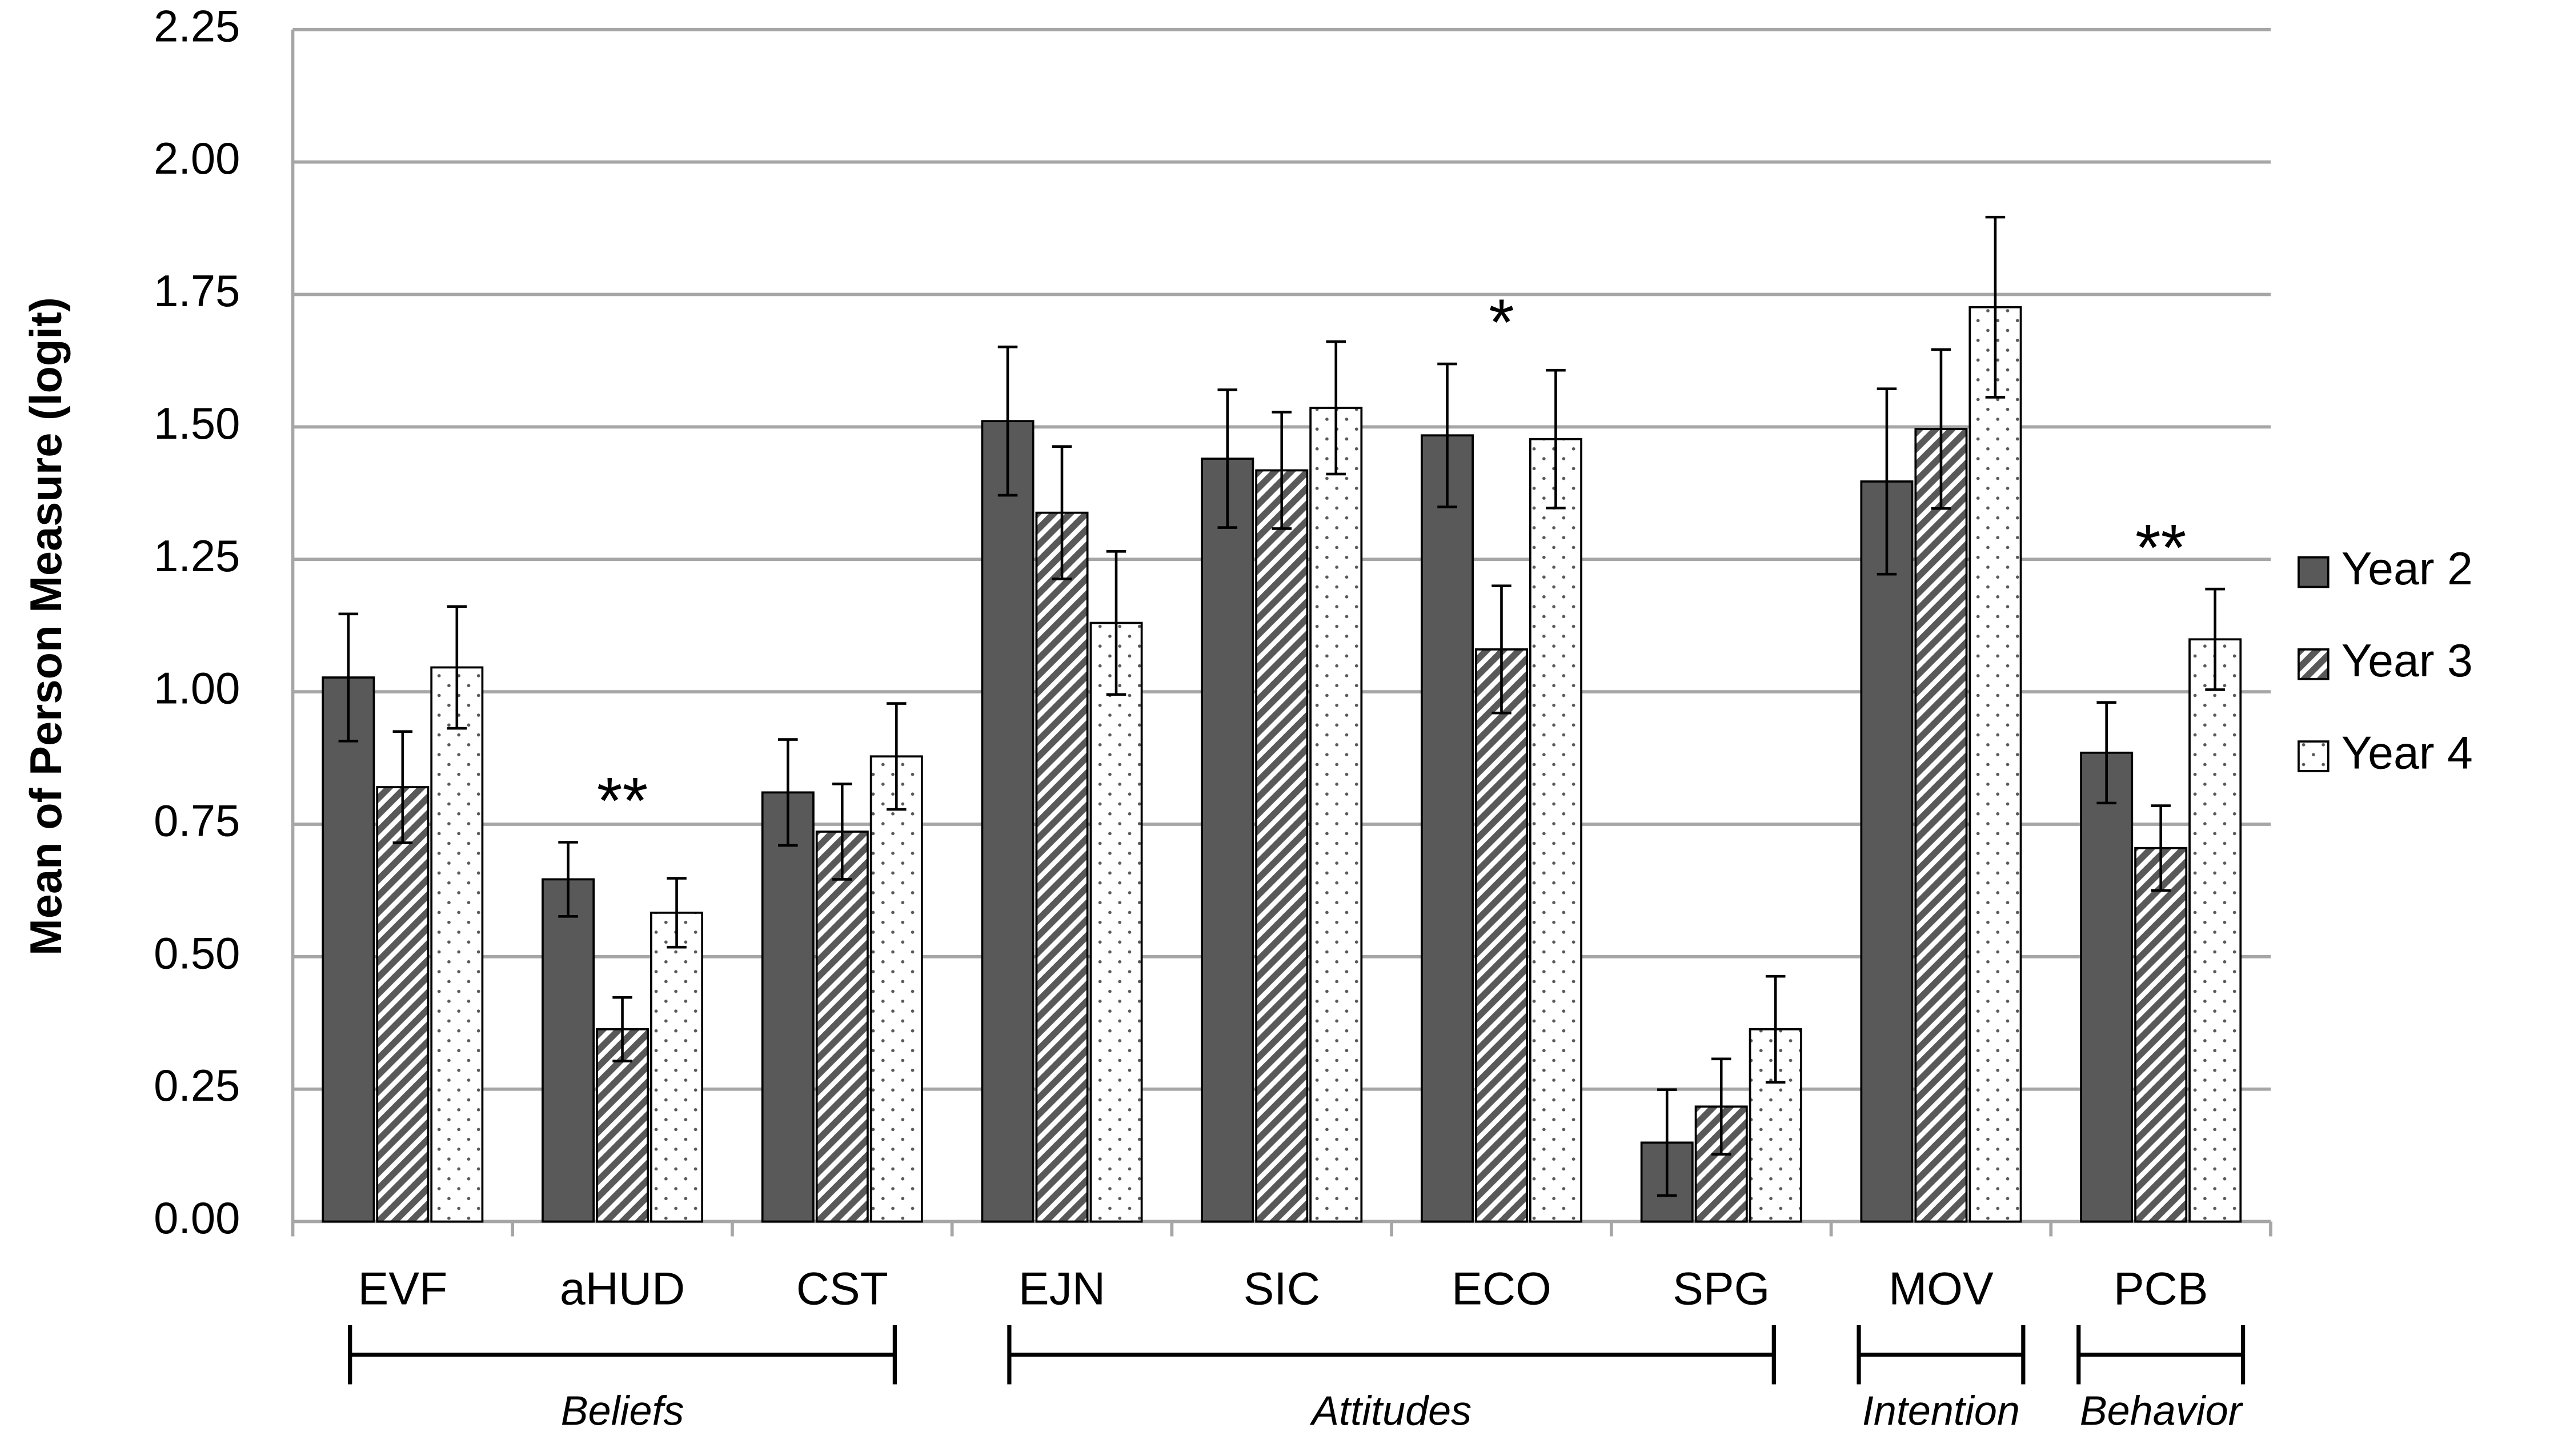  What do you see at coordinates (46, 627) in the screenshot?
I see `y-axis-title: Mean of Person Measure (logit)` at bounding box center [46, 627].